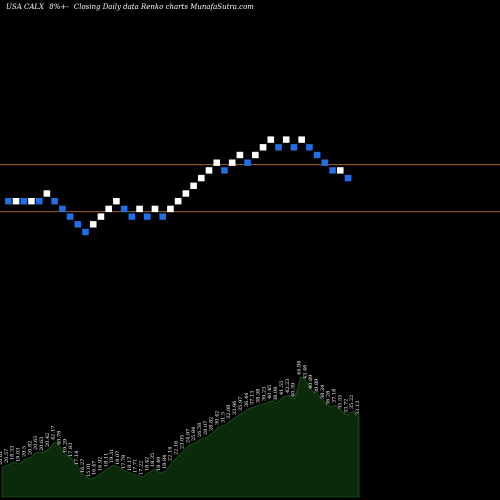 This screenshot has width=500, height=500. Describe the element at coordinates (118, 458) in the screenshot. I see `volume-label: 19.07` at that location.